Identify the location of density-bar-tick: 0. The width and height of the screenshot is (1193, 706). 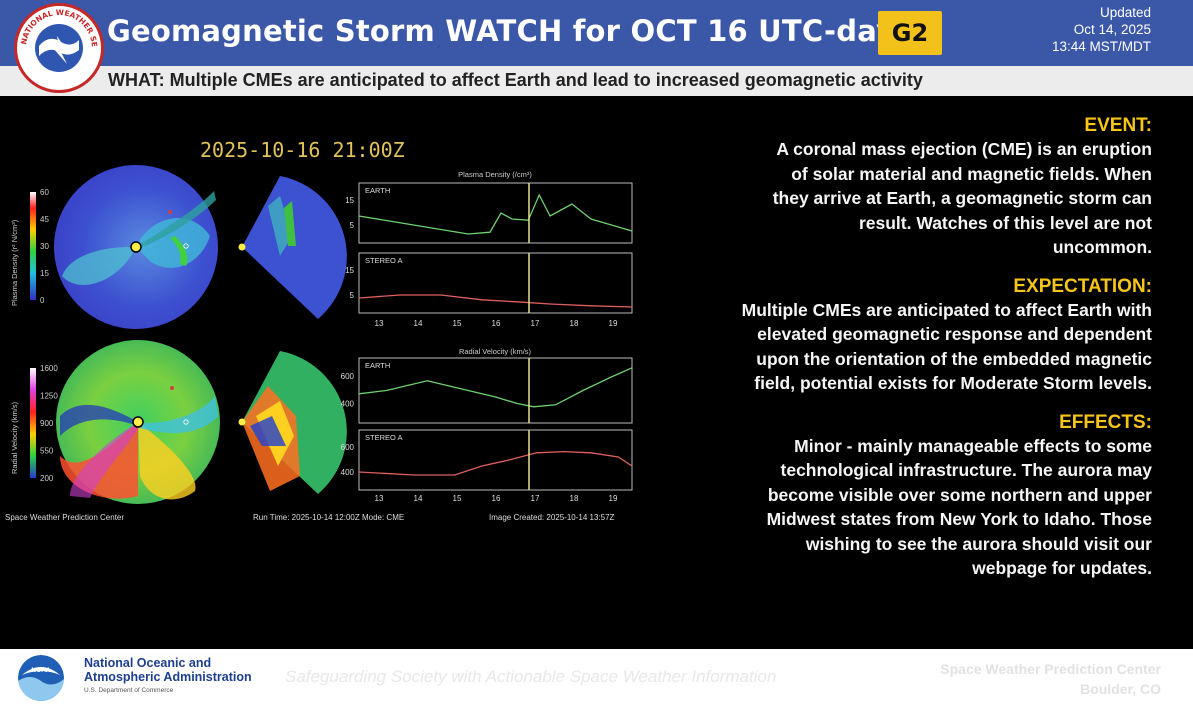
(42, 300).